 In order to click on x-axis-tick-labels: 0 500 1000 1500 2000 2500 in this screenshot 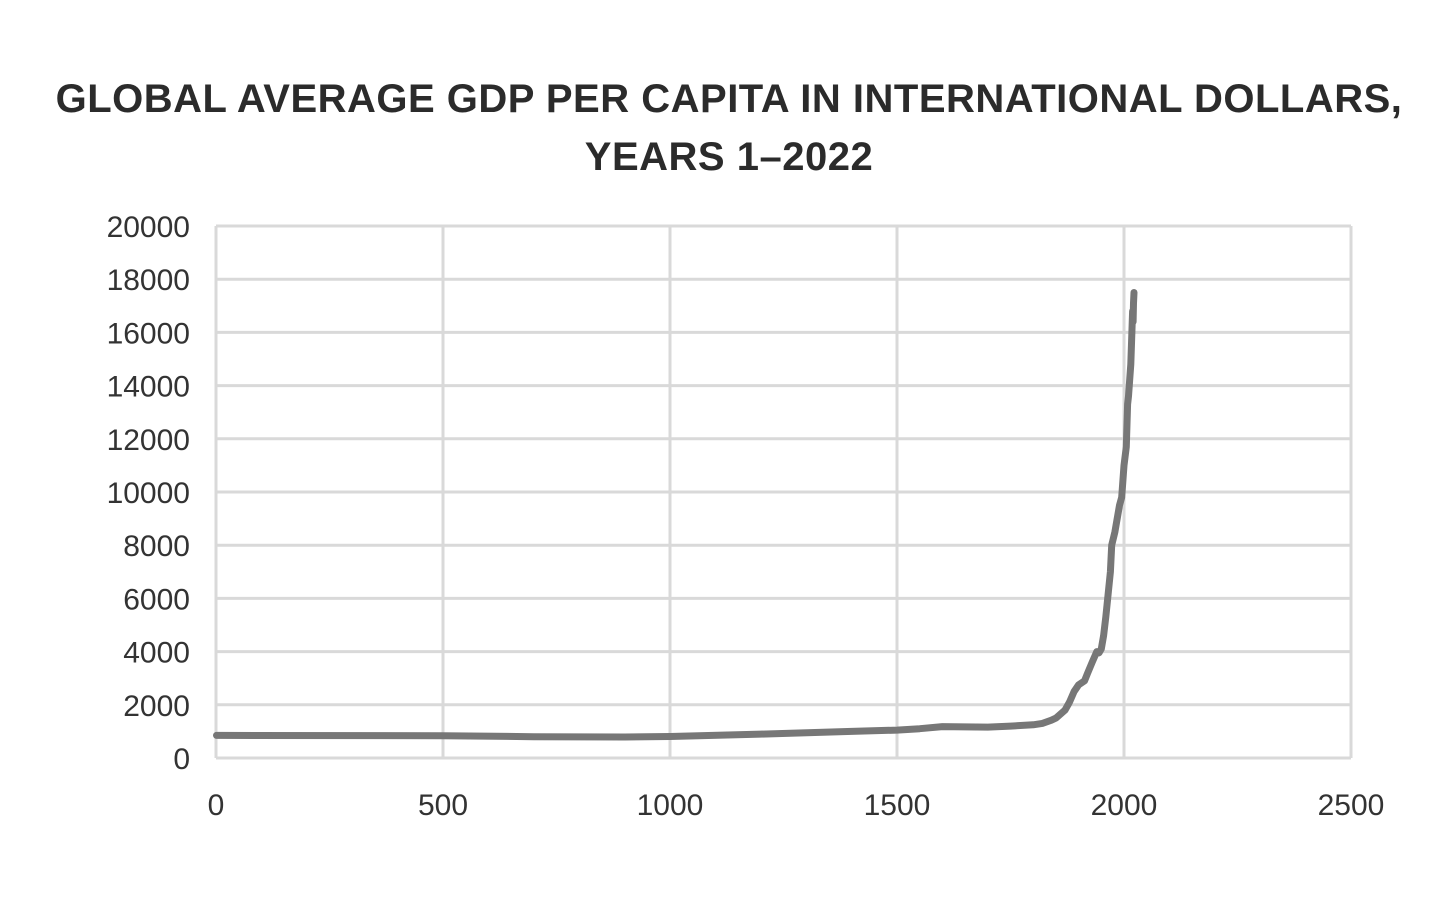, I will do `click(796, 805)`.